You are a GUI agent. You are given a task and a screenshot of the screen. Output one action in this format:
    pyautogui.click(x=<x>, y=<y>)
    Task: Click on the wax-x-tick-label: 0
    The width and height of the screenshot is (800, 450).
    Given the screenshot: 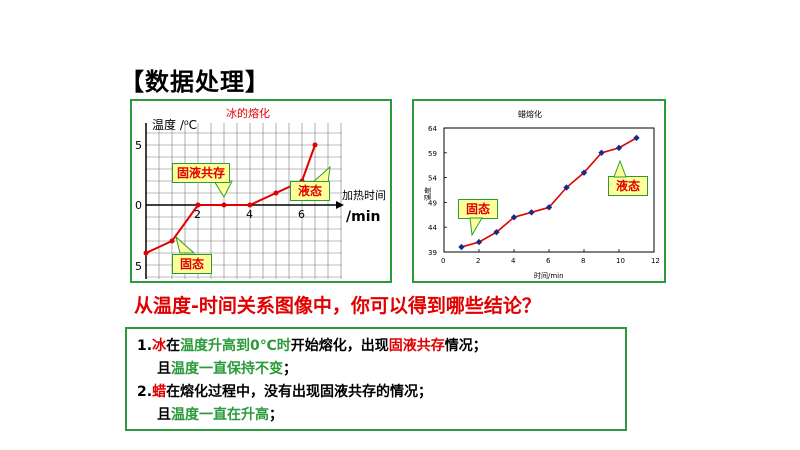 What is the action you would take?
    pyautogui.click(x=443, y=261)
    